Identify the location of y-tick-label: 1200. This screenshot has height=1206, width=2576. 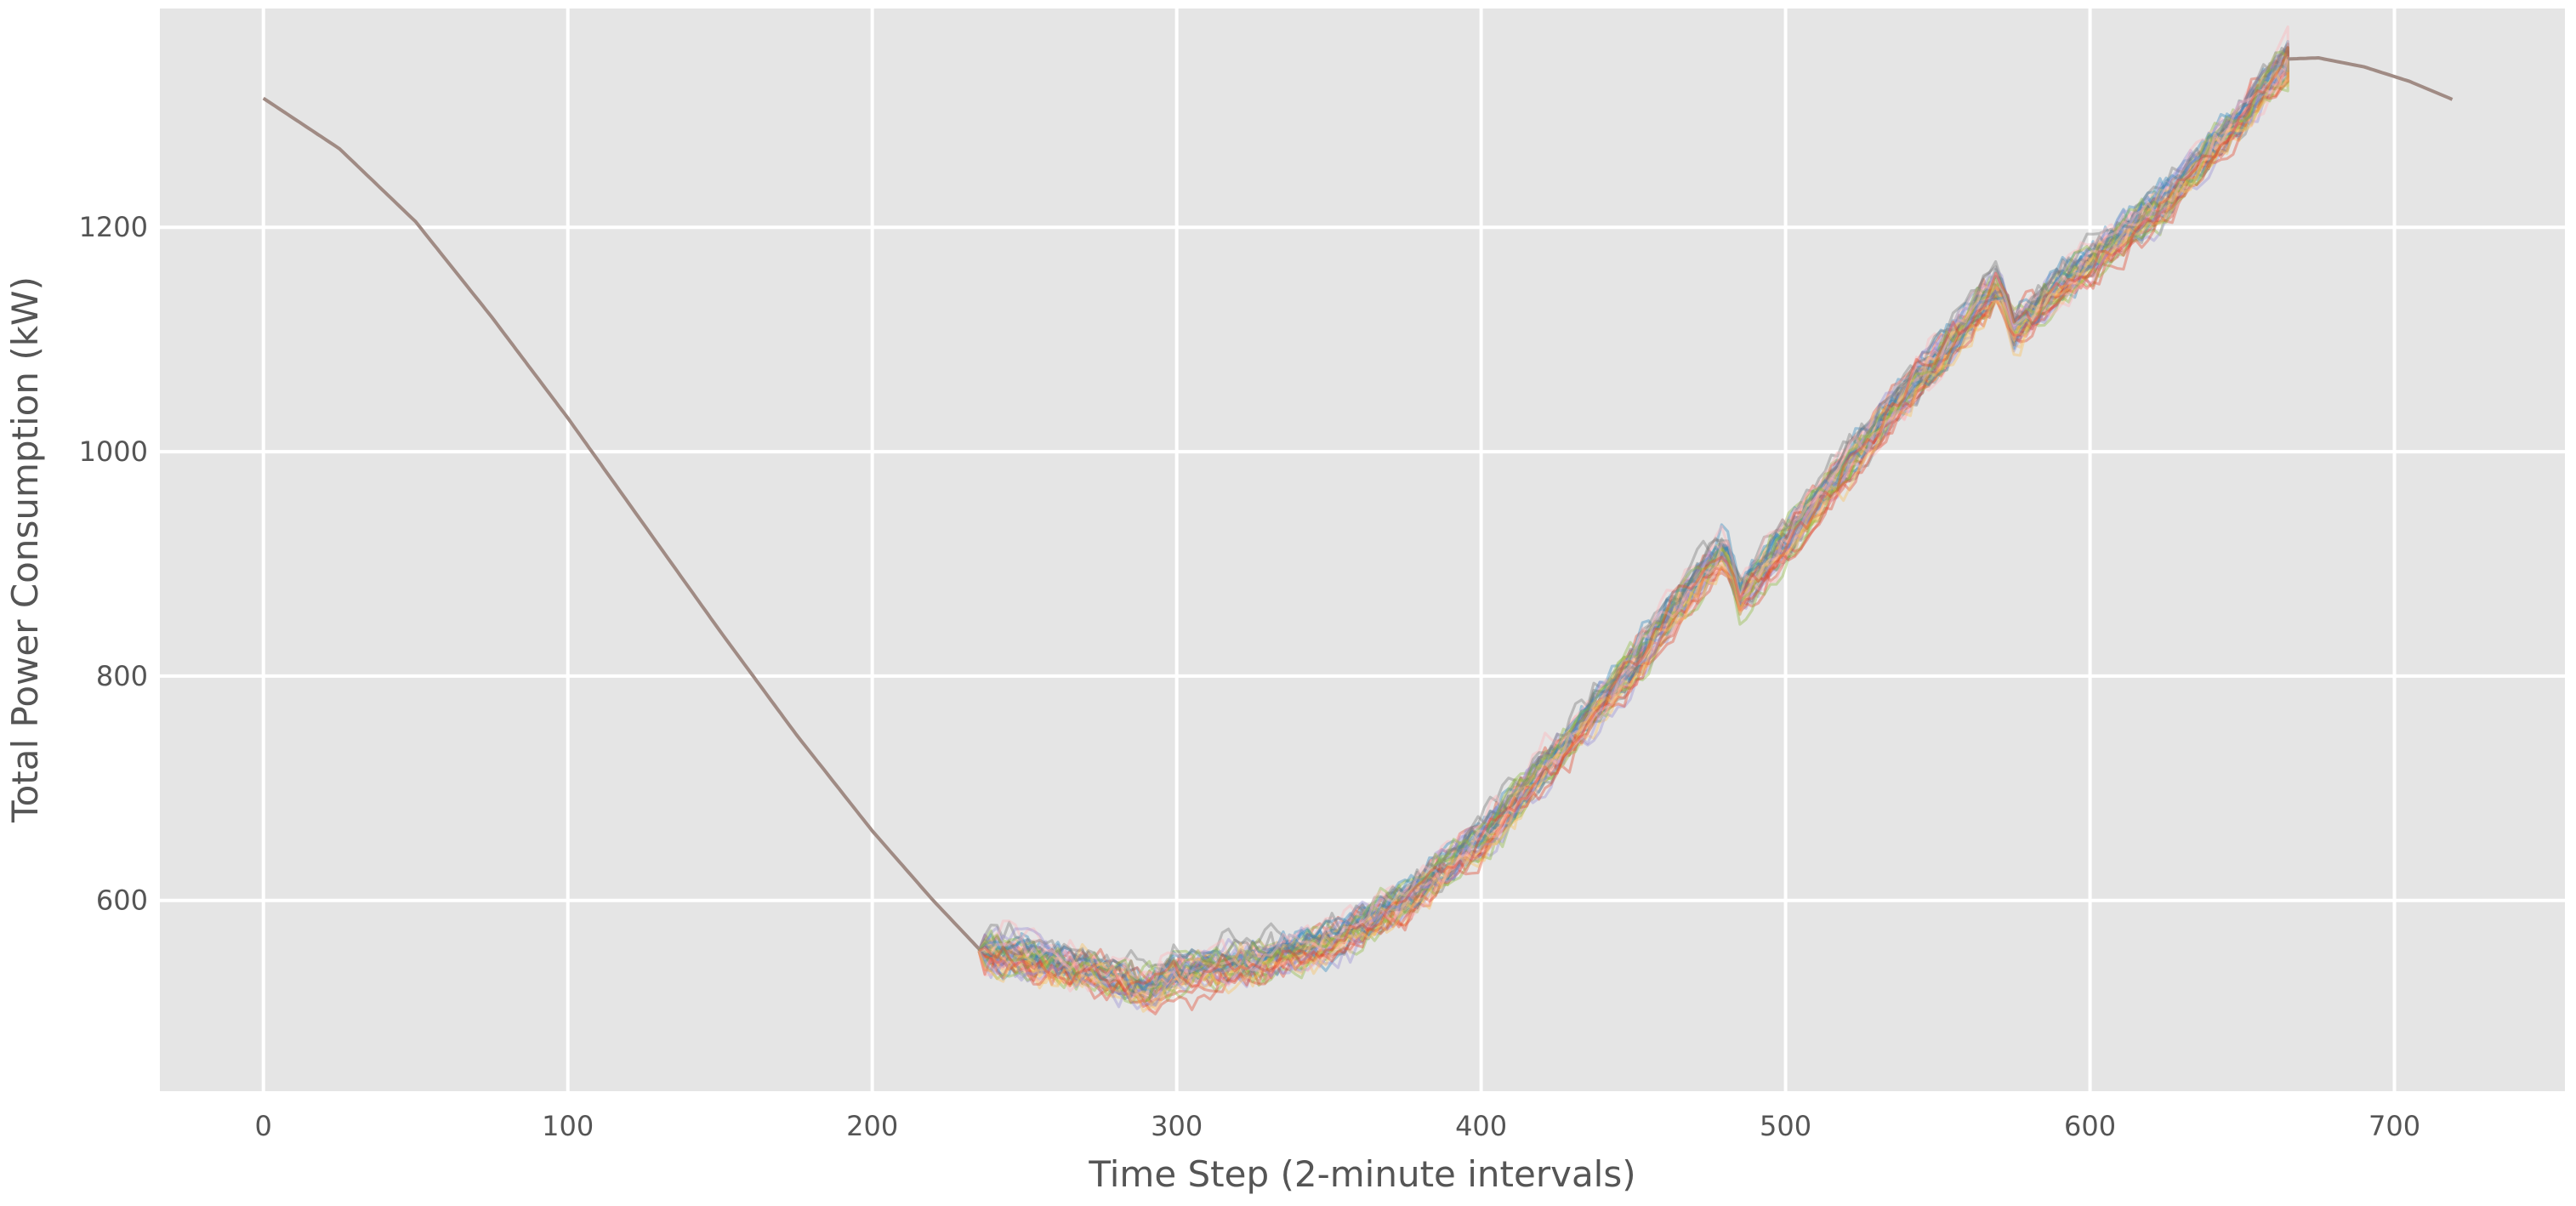
(113, 227).